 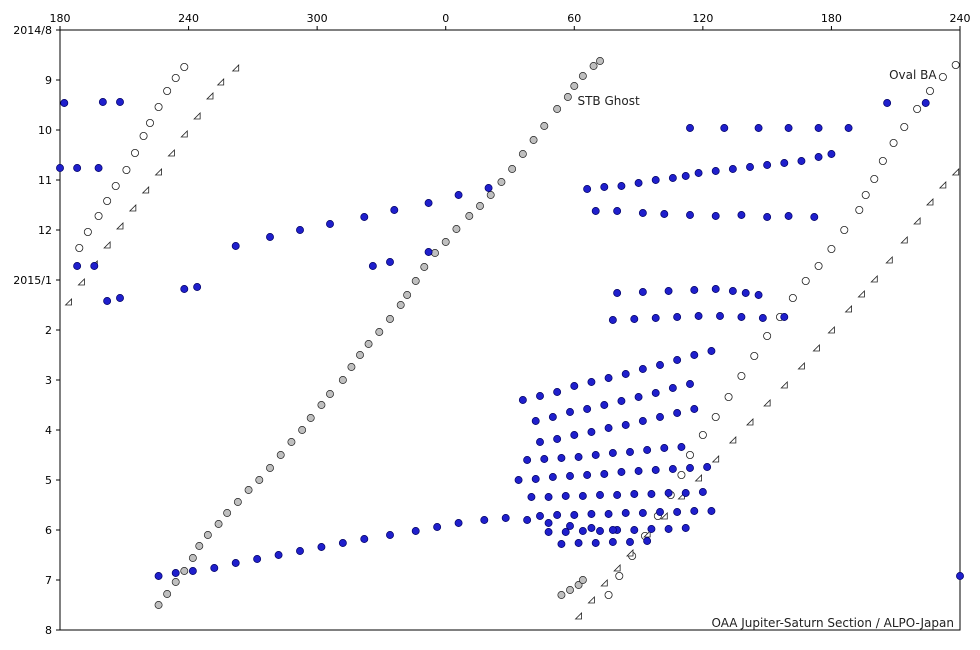 I want to click on annotations: STB Ghost Oval BA, so click(x=757, y=88).